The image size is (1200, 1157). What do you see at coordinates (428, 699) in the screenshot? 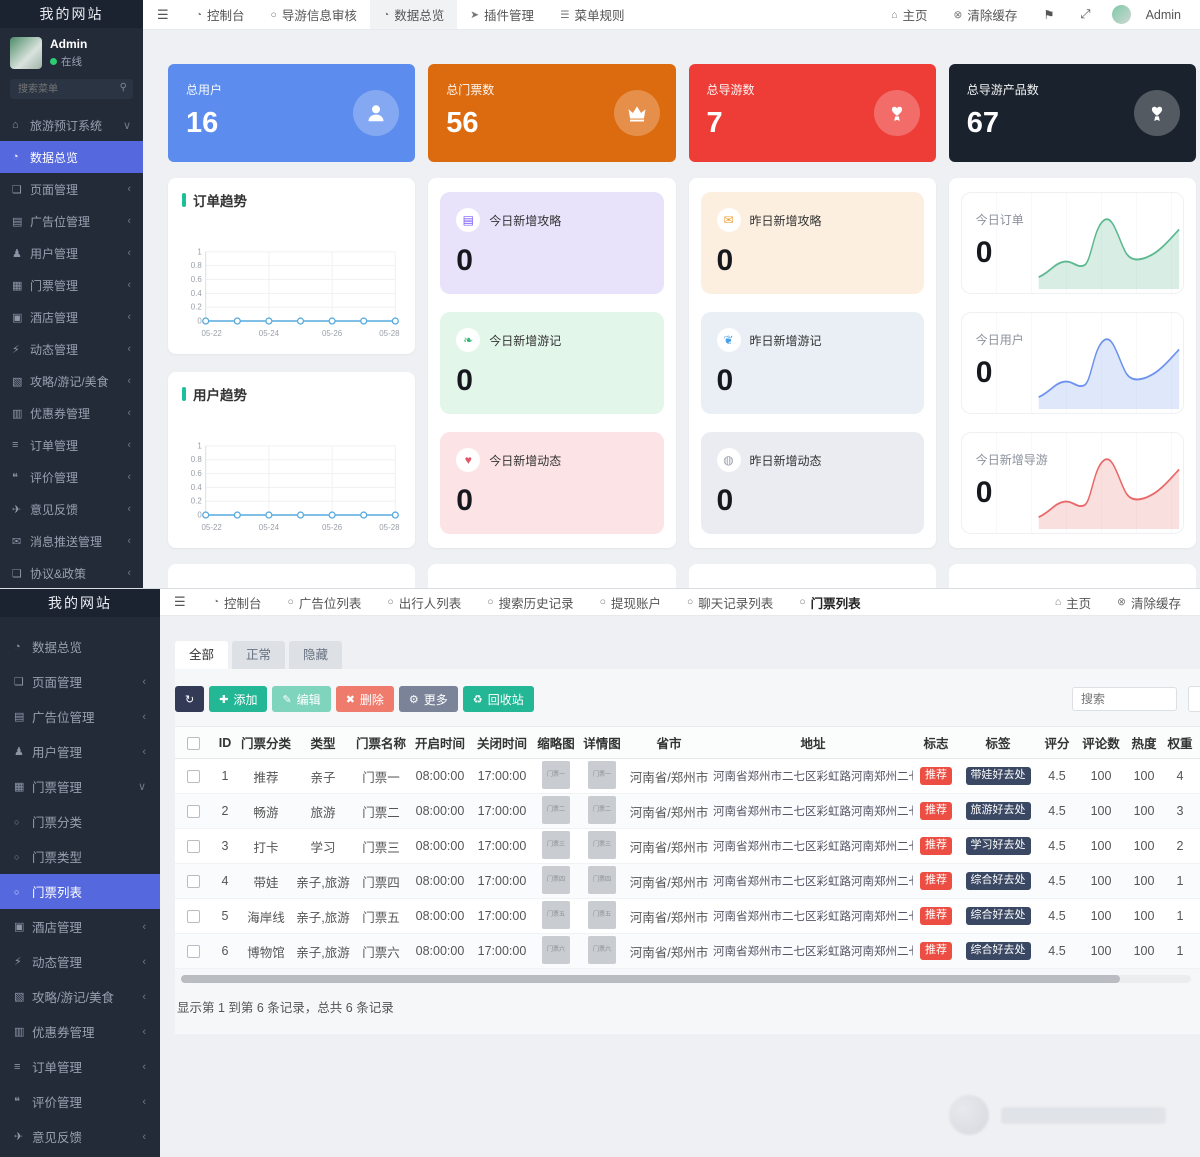
I see `more-button: ⚙ 更多` at bounding box center [428, 699].